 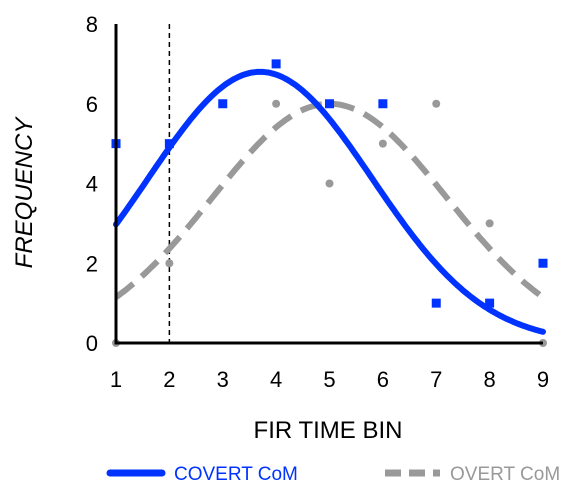 What do you see at coordinates (223, 379) in the screenshot?
I see `x-tick-label: 3` at bounding box center [223, 379].